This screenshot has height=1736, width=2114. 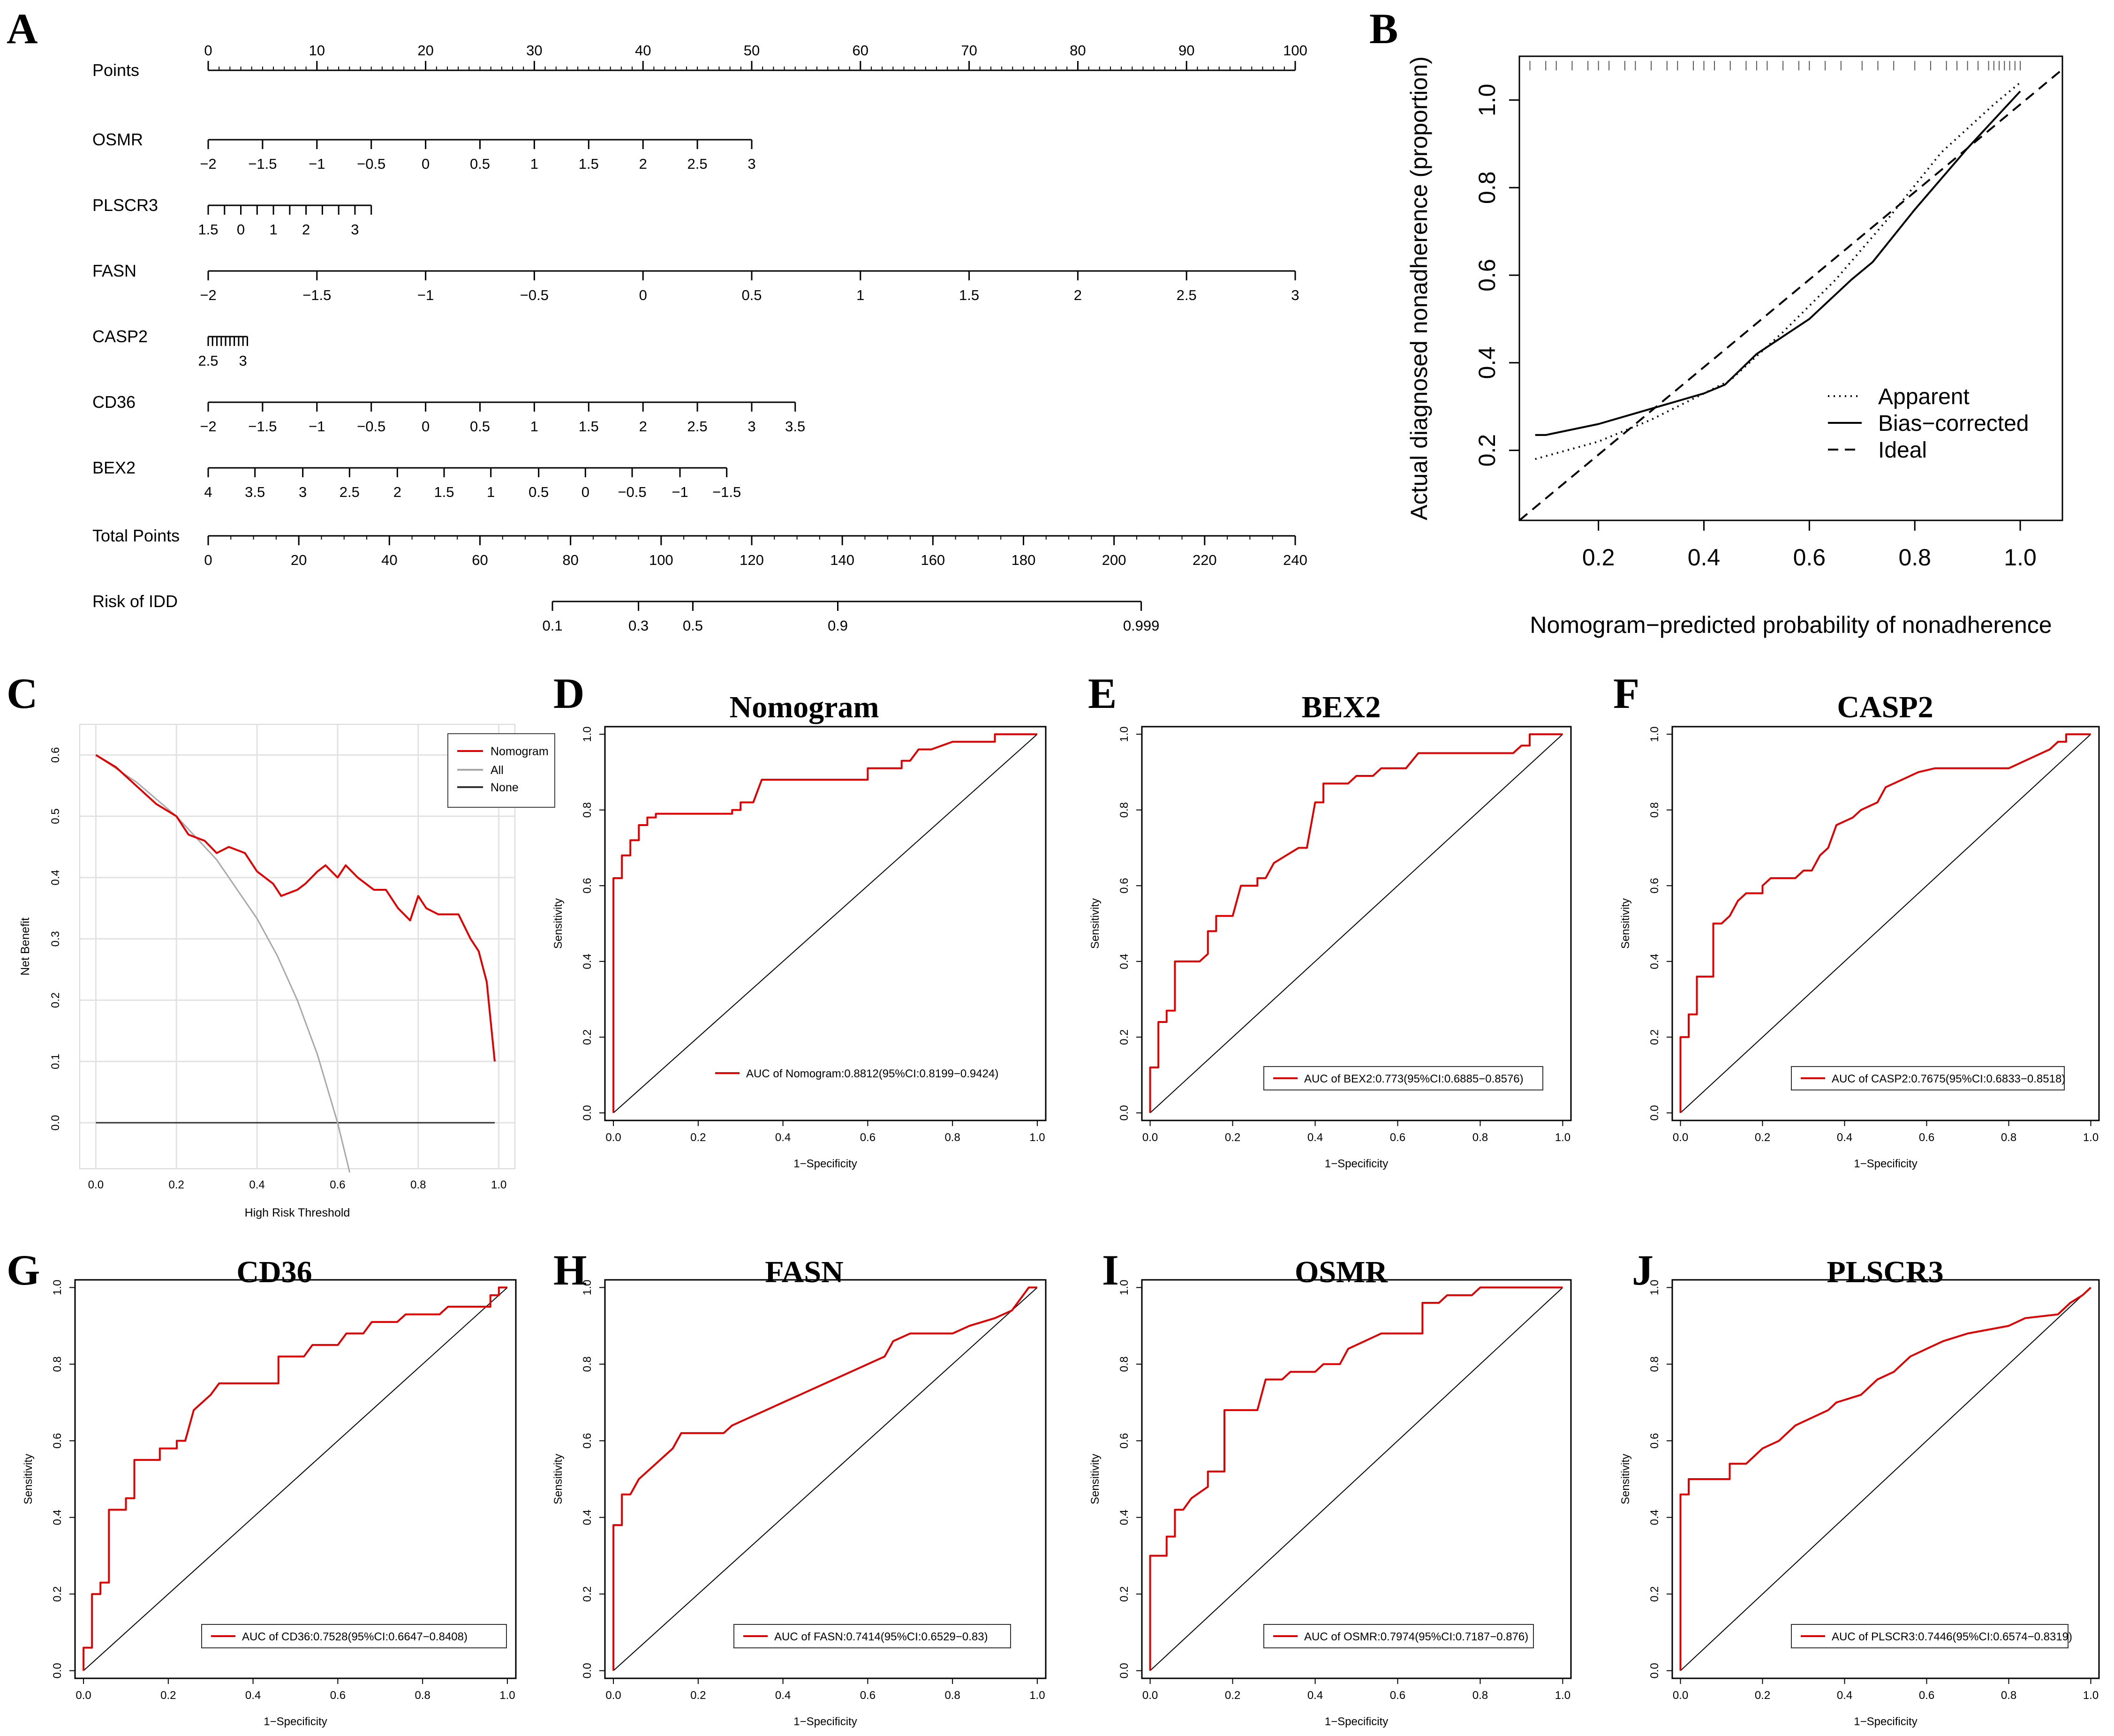 What do you see at coordinates (587, 1037) in the screenshot?
I see `y-tick-label: 0.2` at bounding box center [587, 1037].